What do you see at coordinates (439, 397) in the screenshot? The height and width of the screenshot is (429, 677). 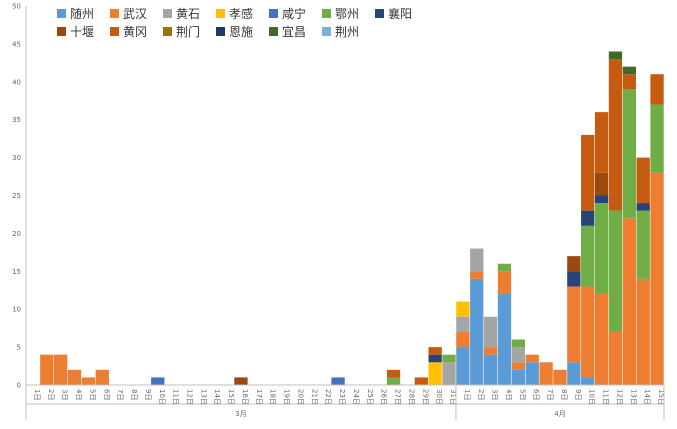 I see `x-tick-label: 30日` at bounding box center [439, 397].